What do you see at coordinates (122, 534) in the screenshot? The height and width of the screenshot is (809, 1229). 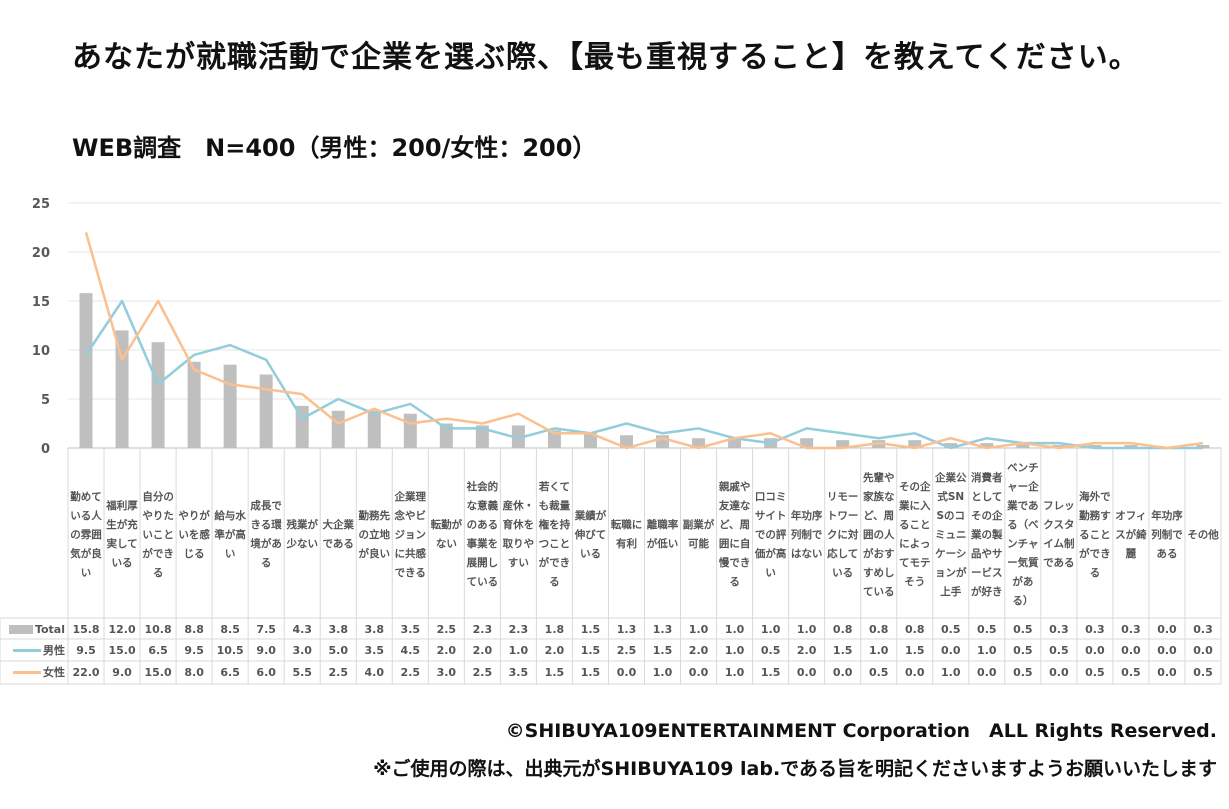 I see `category-label: 福利厚生が充実している` at bounding box center [122, 534].